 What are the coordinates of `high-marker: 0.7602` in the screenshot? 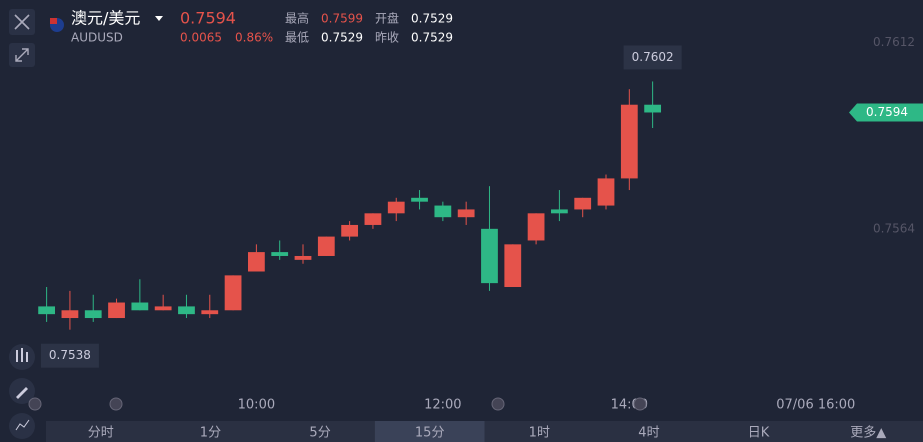 It's located at (653, 57).